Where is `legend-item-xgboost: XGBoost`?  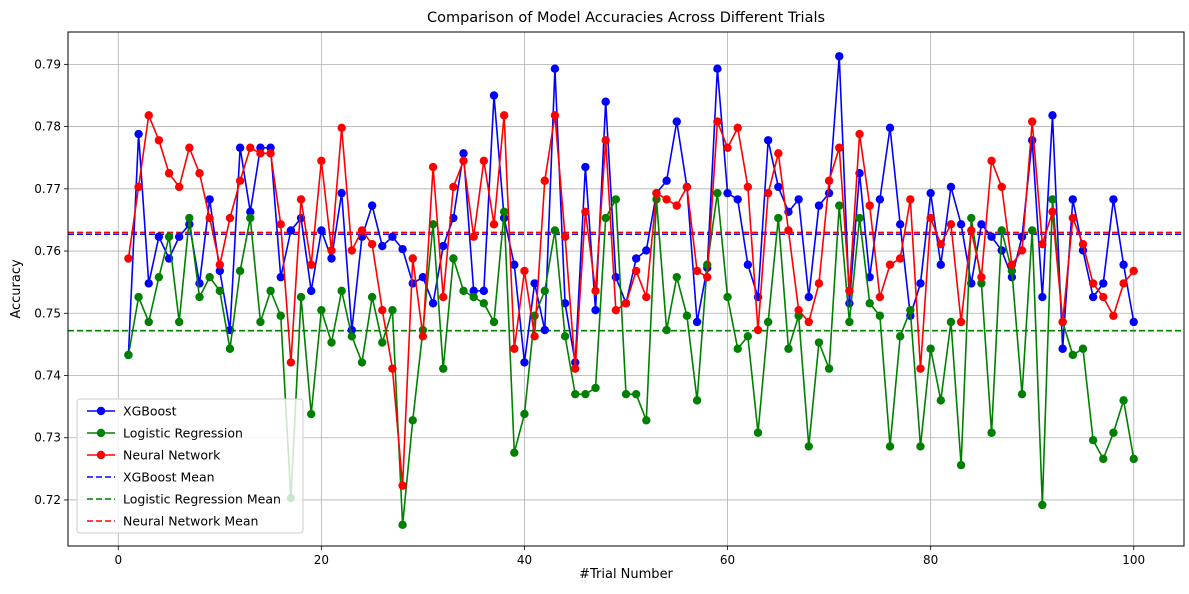
legend-item-xgboost: XGBoost is located at coordinates (132, 411).